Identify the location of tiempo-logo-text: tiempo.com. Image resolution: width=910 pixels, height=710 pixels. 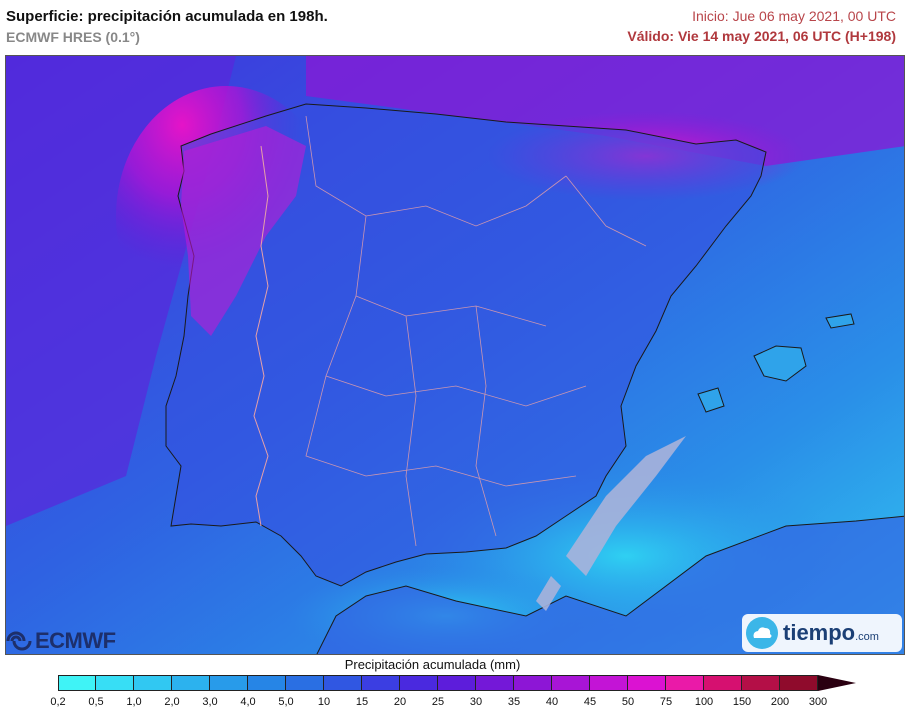
(831, 633).